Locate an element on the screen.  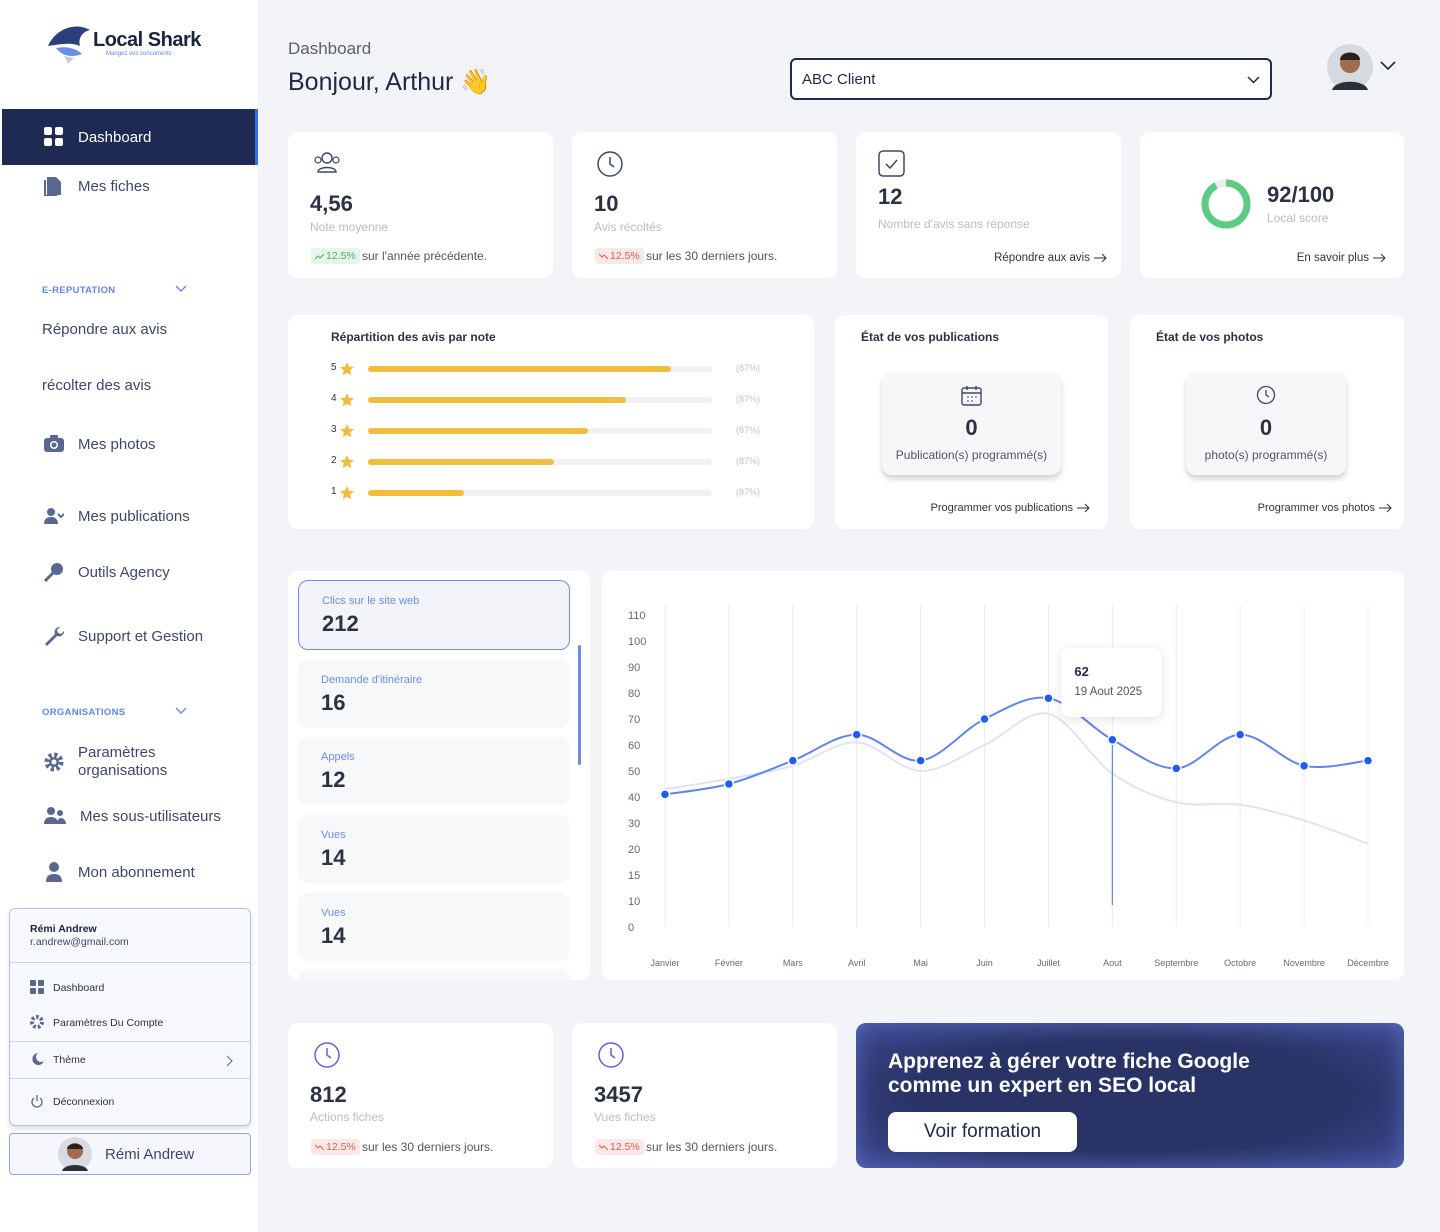
avatar is located at coordinates (75, 1154).